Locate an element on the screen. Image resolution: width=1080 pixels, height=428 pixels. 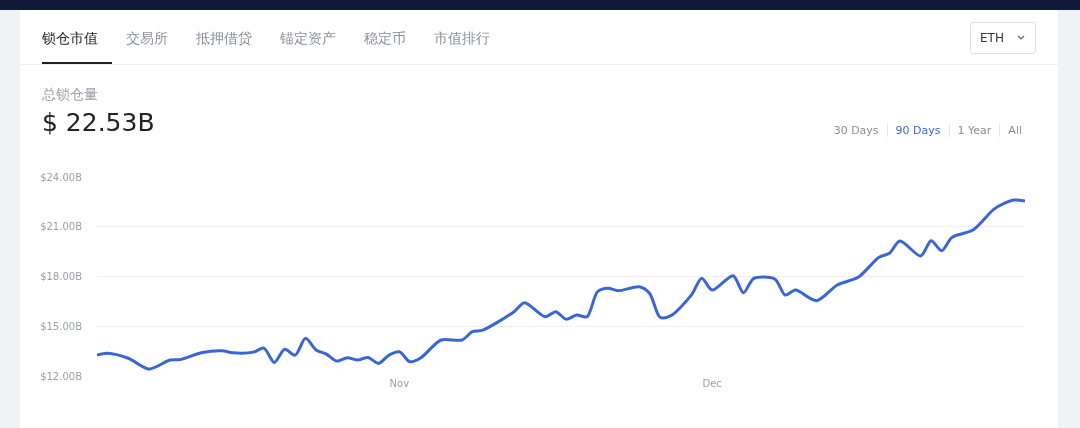
text: 30 Days is located at coordinates (856, 130).